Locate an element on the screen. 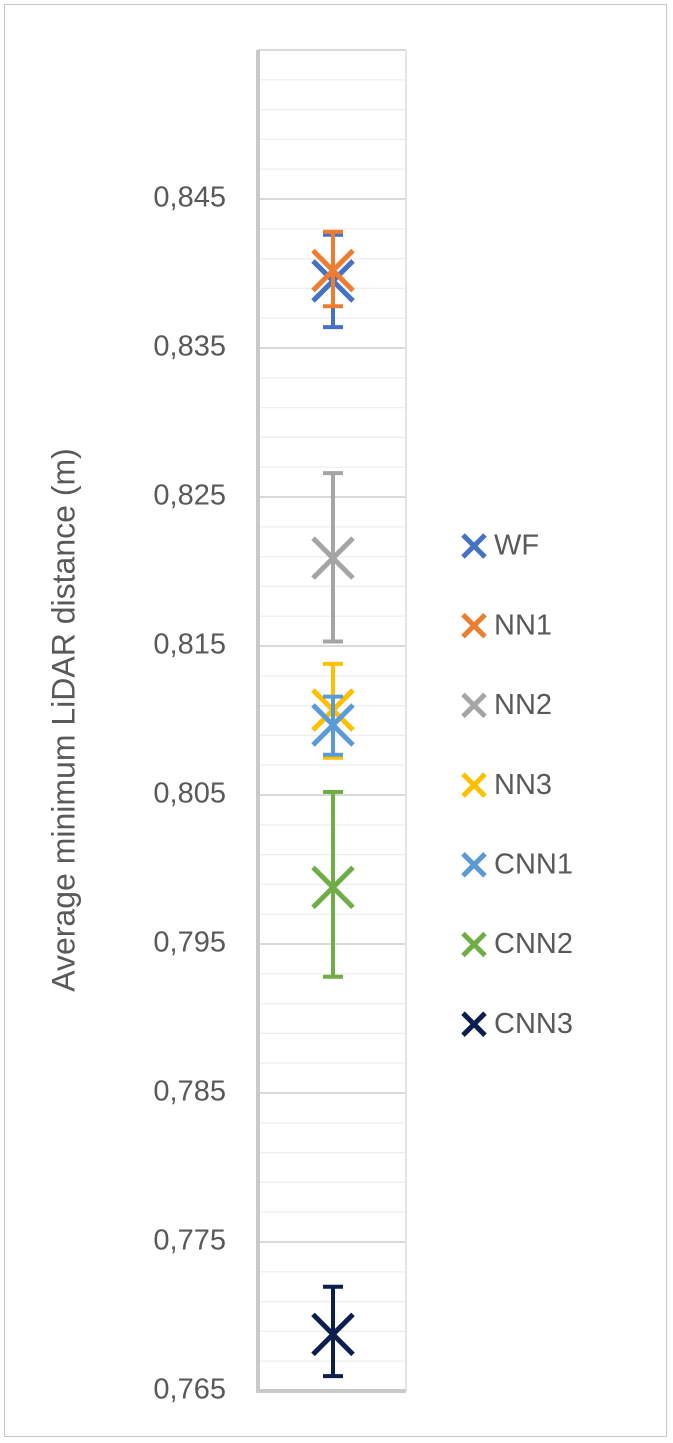 This screenshot has height=1443, width=673. legend-item-nn3: NN3 is located at coordinates (506, 785).